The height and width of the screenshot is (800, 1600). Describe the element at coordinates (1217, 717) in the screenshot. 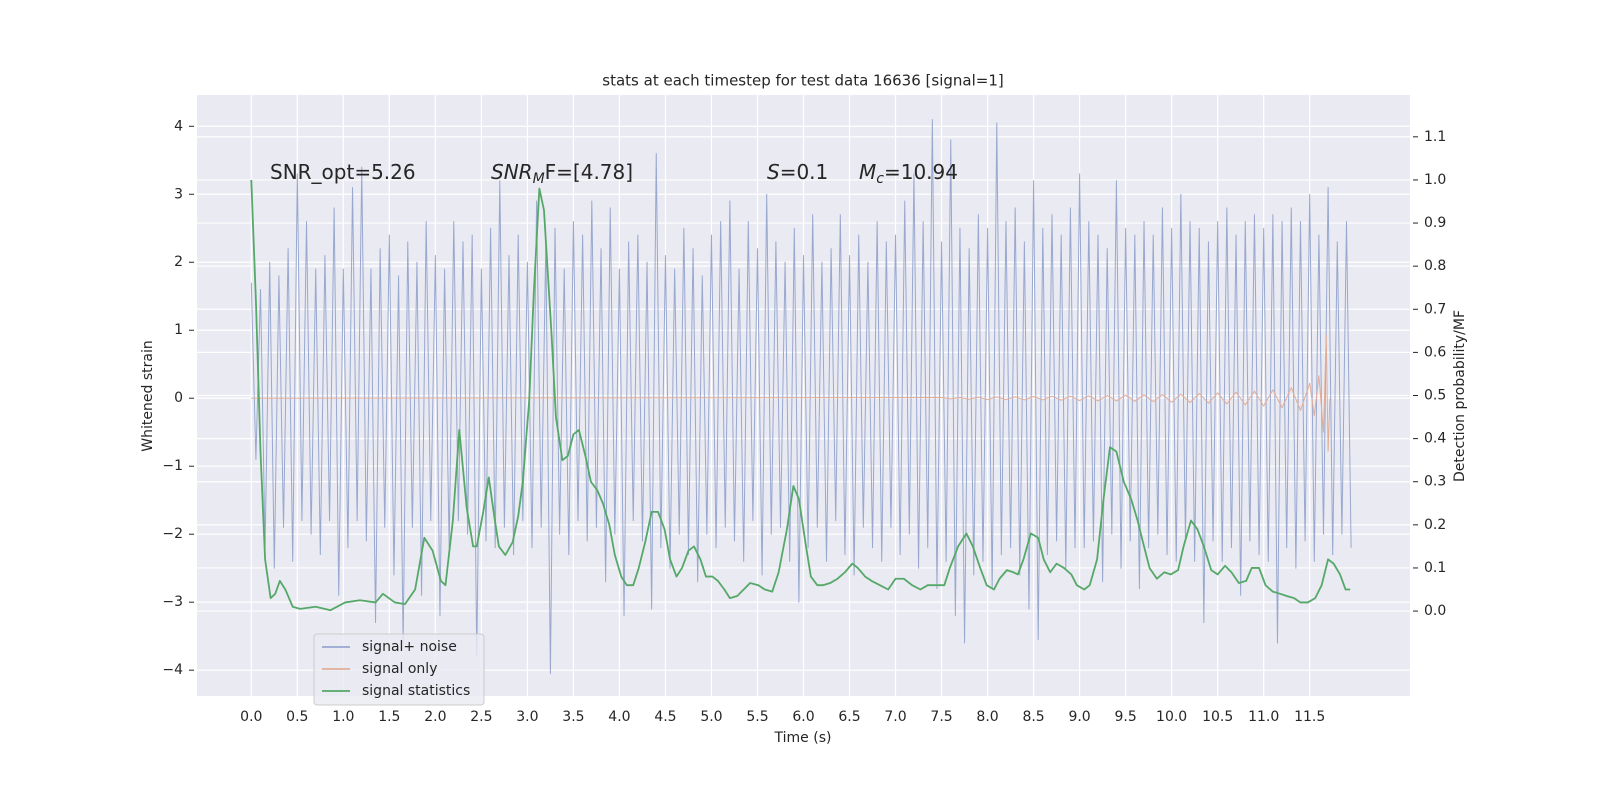

I see `x-tick-label: 10.5` at that location.